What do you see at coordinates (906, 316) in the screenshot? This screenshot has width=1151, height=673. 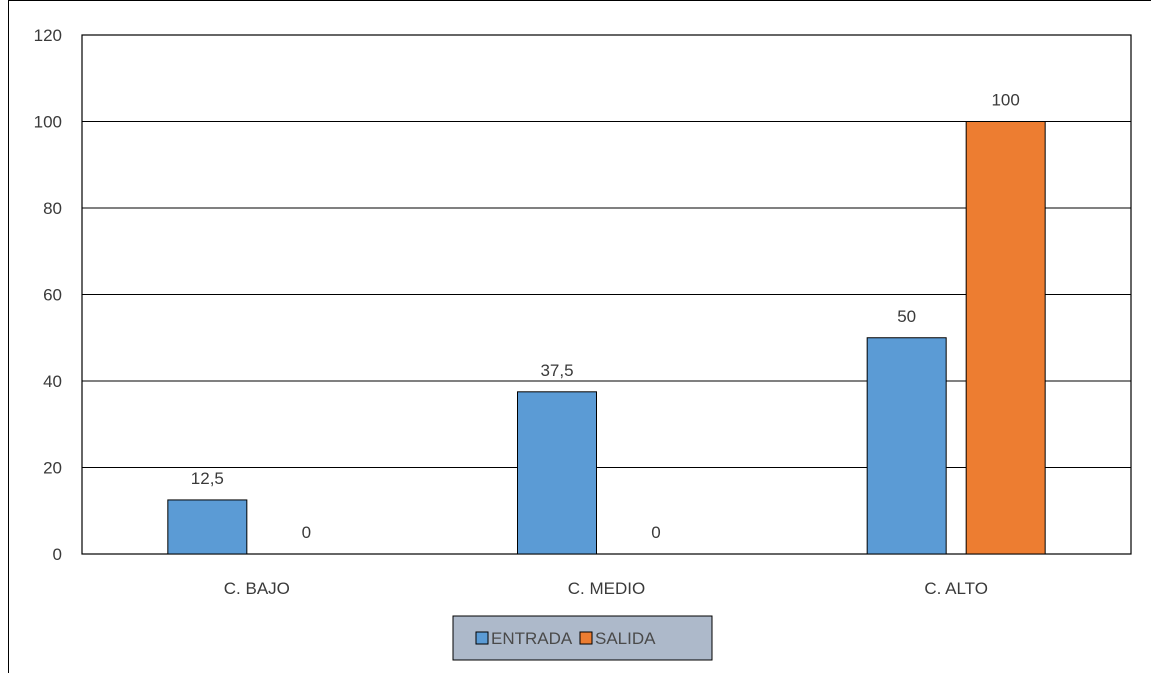 I see `data-label: 50` at bounding box center [906, 316].